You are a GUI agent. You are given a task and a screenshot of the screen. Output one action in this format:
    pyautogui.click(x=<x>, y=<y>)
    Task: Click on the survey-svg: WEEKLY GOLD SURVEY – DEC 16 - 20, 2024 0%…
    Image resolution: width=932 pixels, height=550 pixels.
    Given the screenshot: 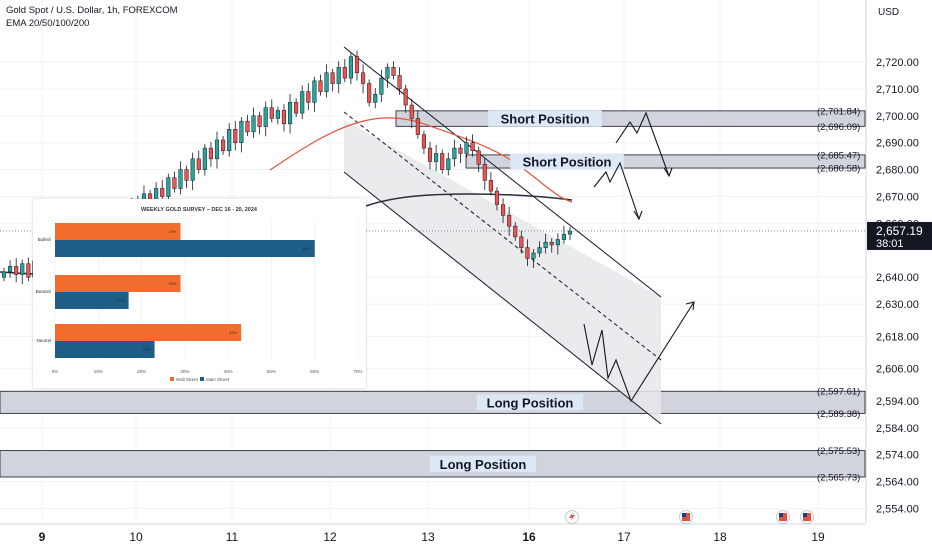 What is the action you would take?
    pyautogui.click(x=199, y=294)
    